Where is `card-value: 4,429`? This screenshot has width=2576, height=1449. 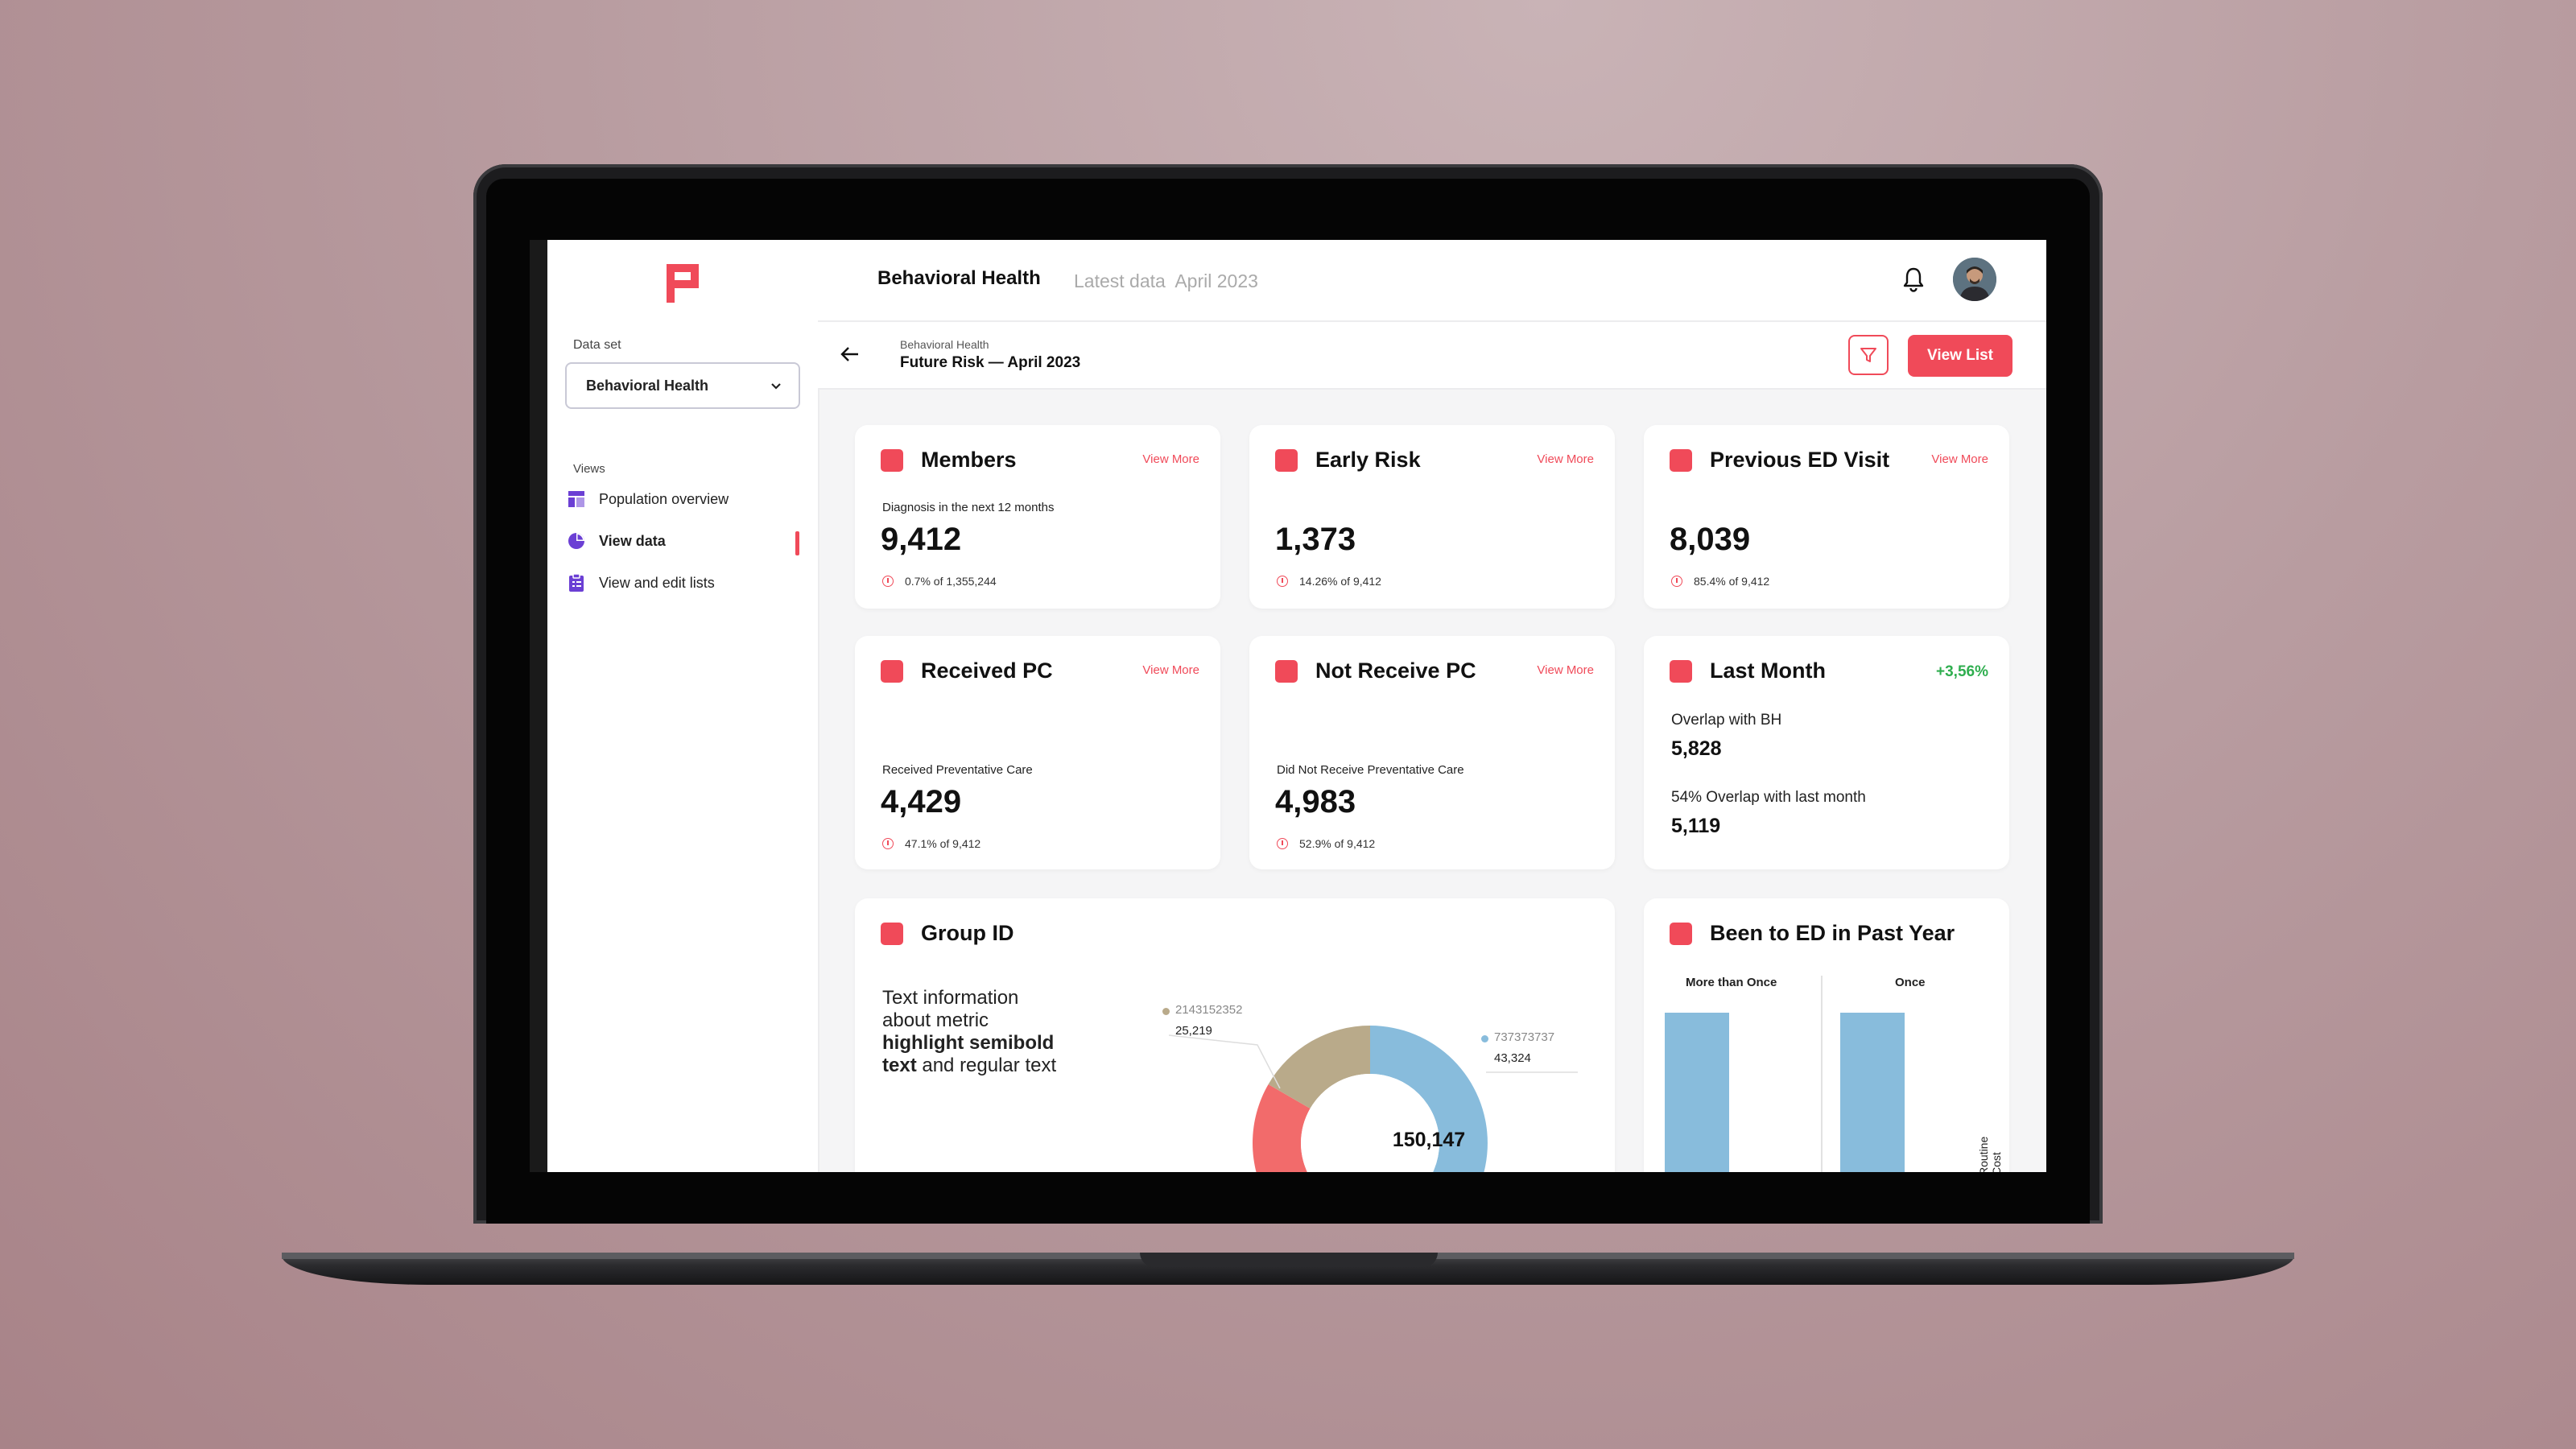
card-value: 4,429 is located at coordinates (921, 801).